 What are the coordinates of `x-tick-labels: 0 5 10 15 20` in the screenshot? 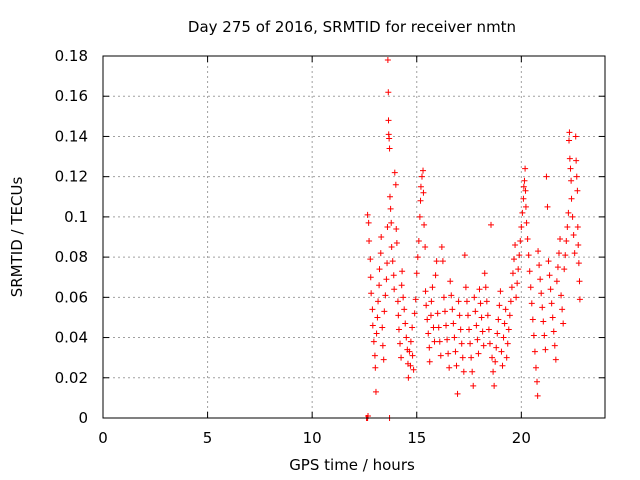 It's located at (314, 438).